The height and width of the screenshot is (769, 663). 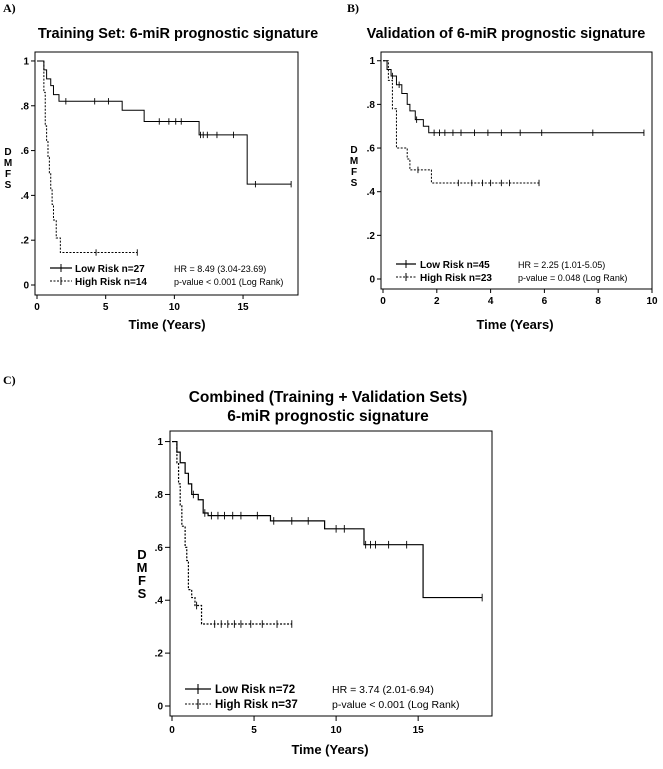 What do you see at coordinates (371, 105) in the screenshot?
I see `panel-b-ytick-label: .8` at bounding box center [371, 105].